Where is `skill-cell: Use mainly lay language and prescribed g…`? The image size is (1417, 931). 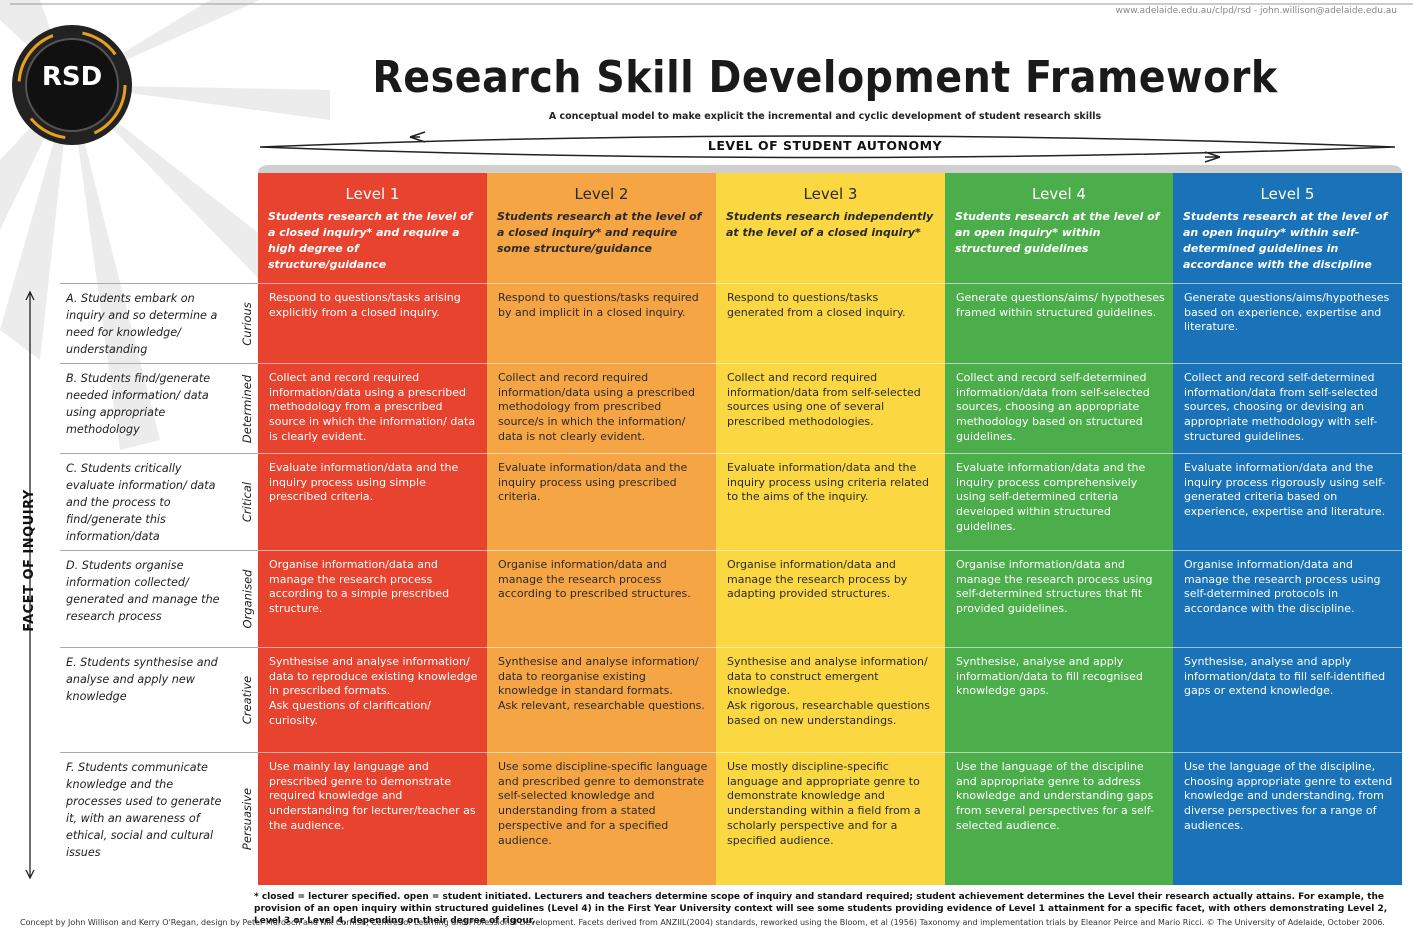
skill-cell: Use mainly lay language and prescribed g… is located at coordinates (372, 818).